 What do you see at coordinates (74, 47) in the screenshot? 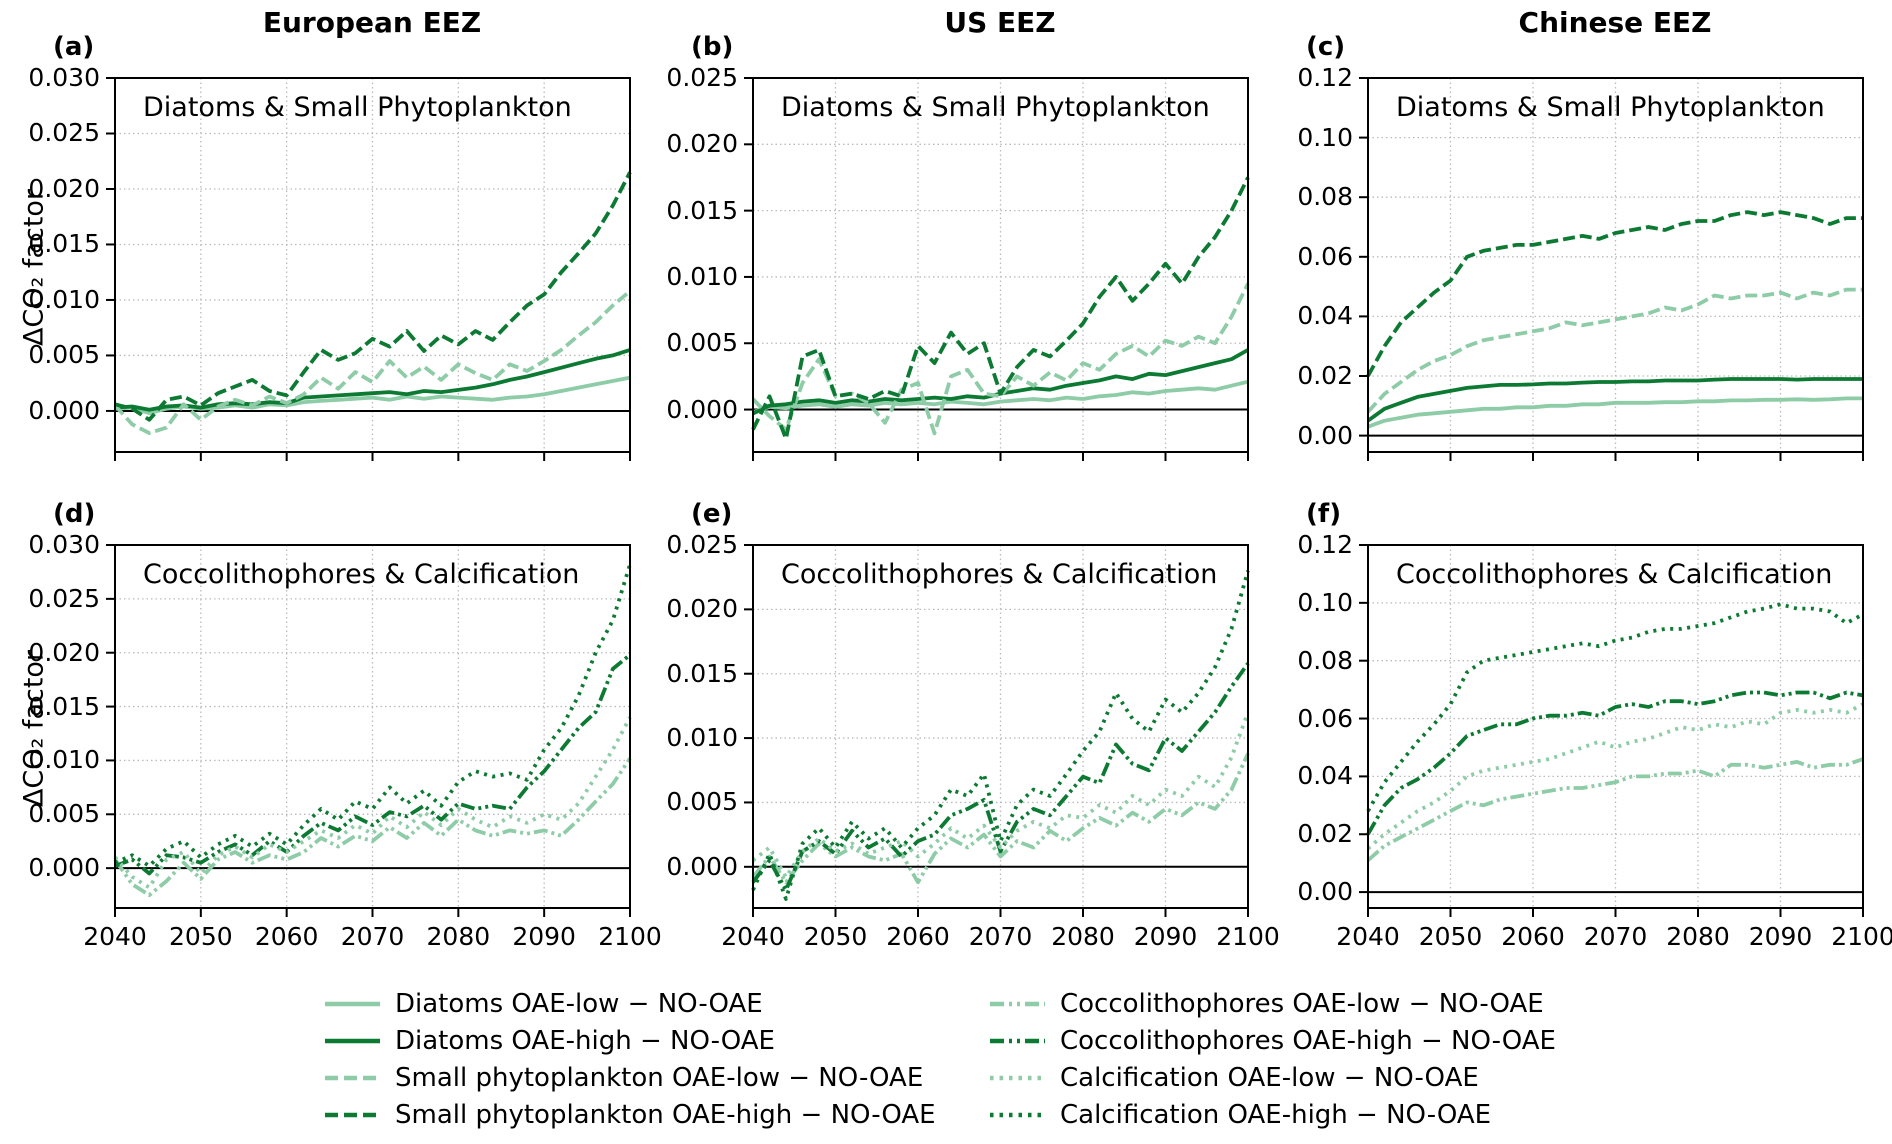
I see `panel-letter-a: (a)` at bounding box center [74, 47].